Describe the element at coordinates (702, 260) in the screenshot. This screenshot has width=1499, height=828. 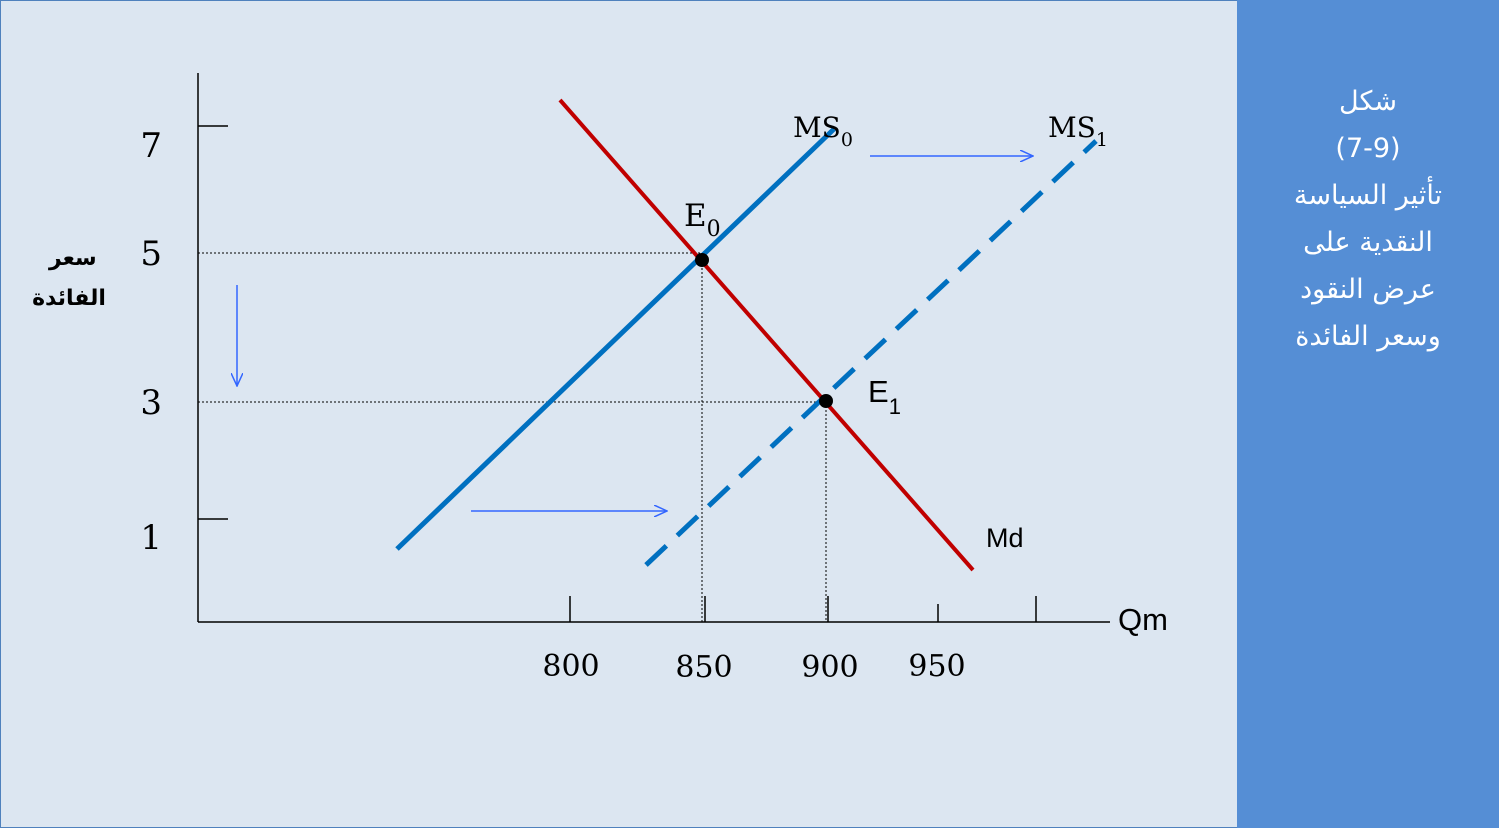
I see `point-e0` at that location.